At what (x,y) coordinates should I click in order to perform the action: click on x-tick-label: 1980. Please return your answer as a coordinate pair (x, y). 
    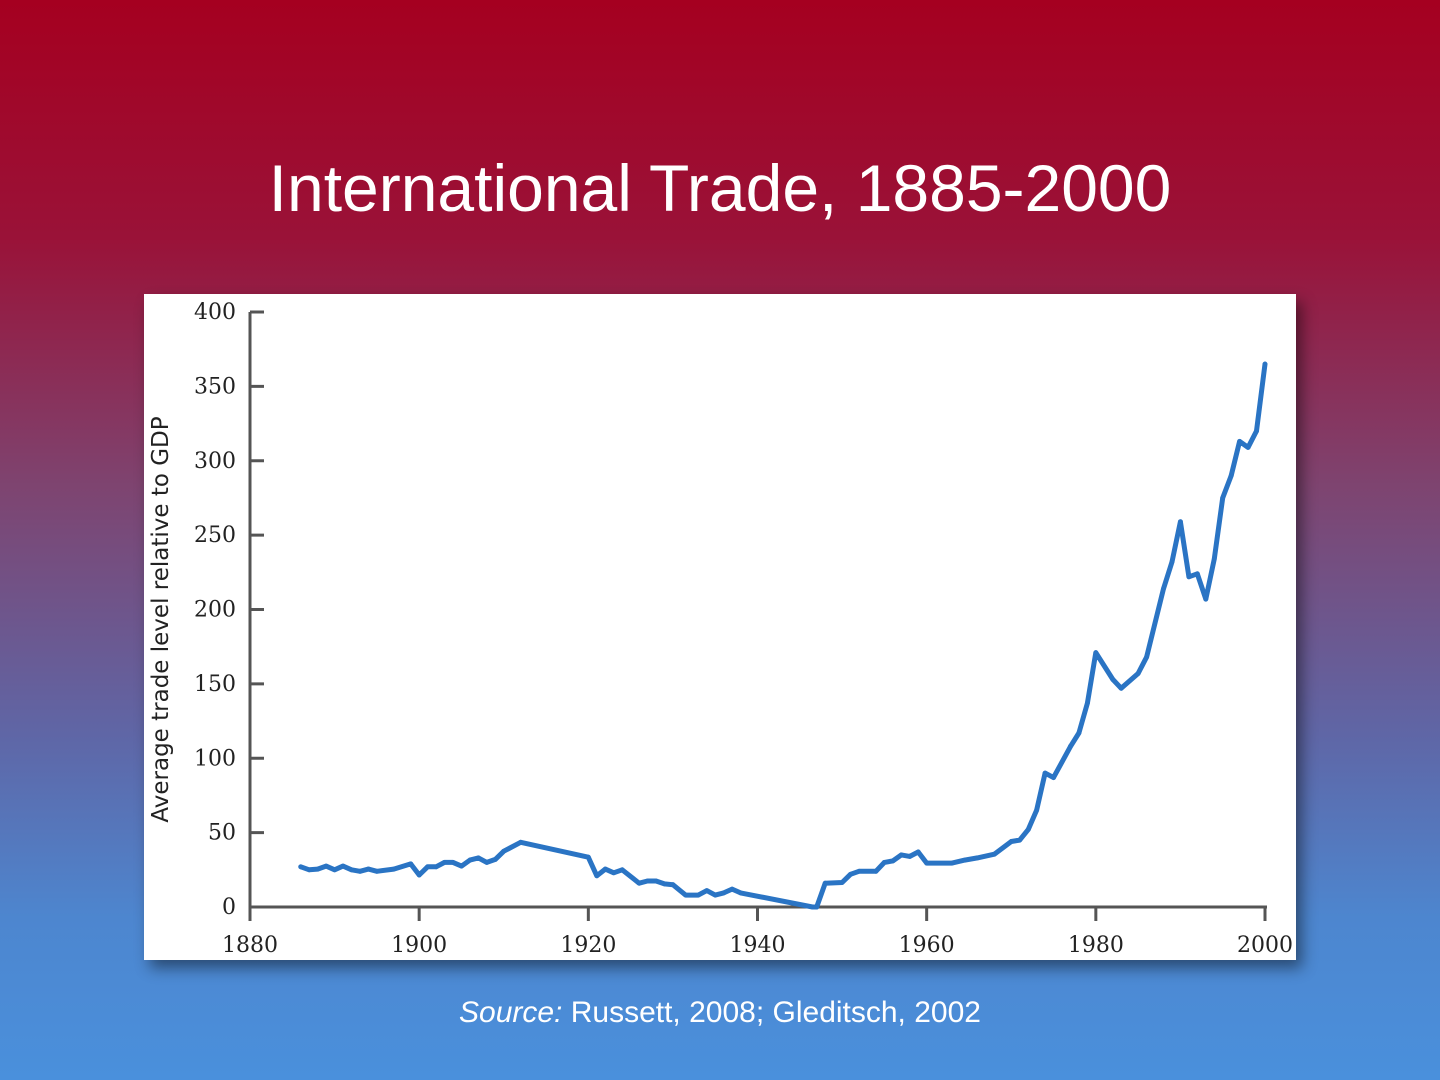
    Looking at the image, I should click on (1096, 945).